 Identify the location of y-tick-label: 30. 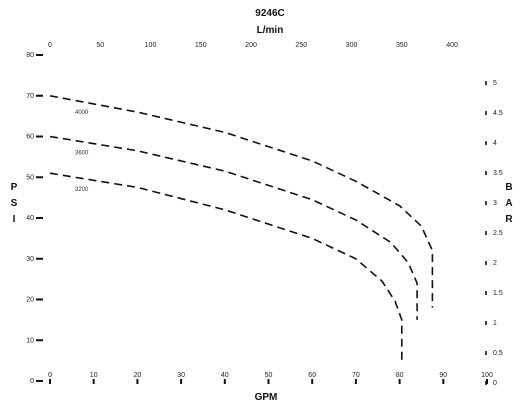
(30, 259).